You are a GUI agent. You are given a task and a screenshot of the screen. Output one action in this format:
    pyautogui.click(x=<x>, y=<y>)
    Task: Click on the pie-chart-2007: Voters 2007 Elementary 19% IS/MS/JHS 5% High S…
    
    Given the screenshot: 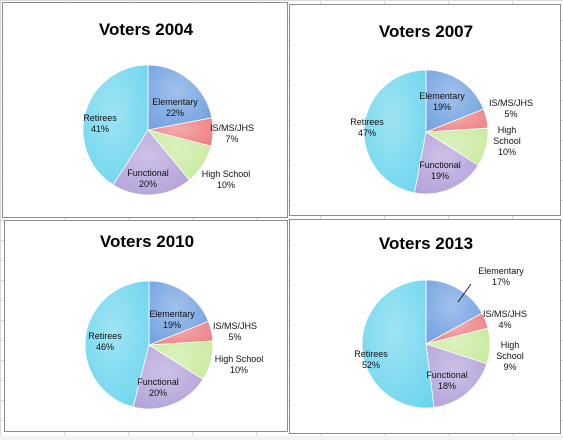 What is the action you would take?
    pyautogui.click(x=441, y=108)
    